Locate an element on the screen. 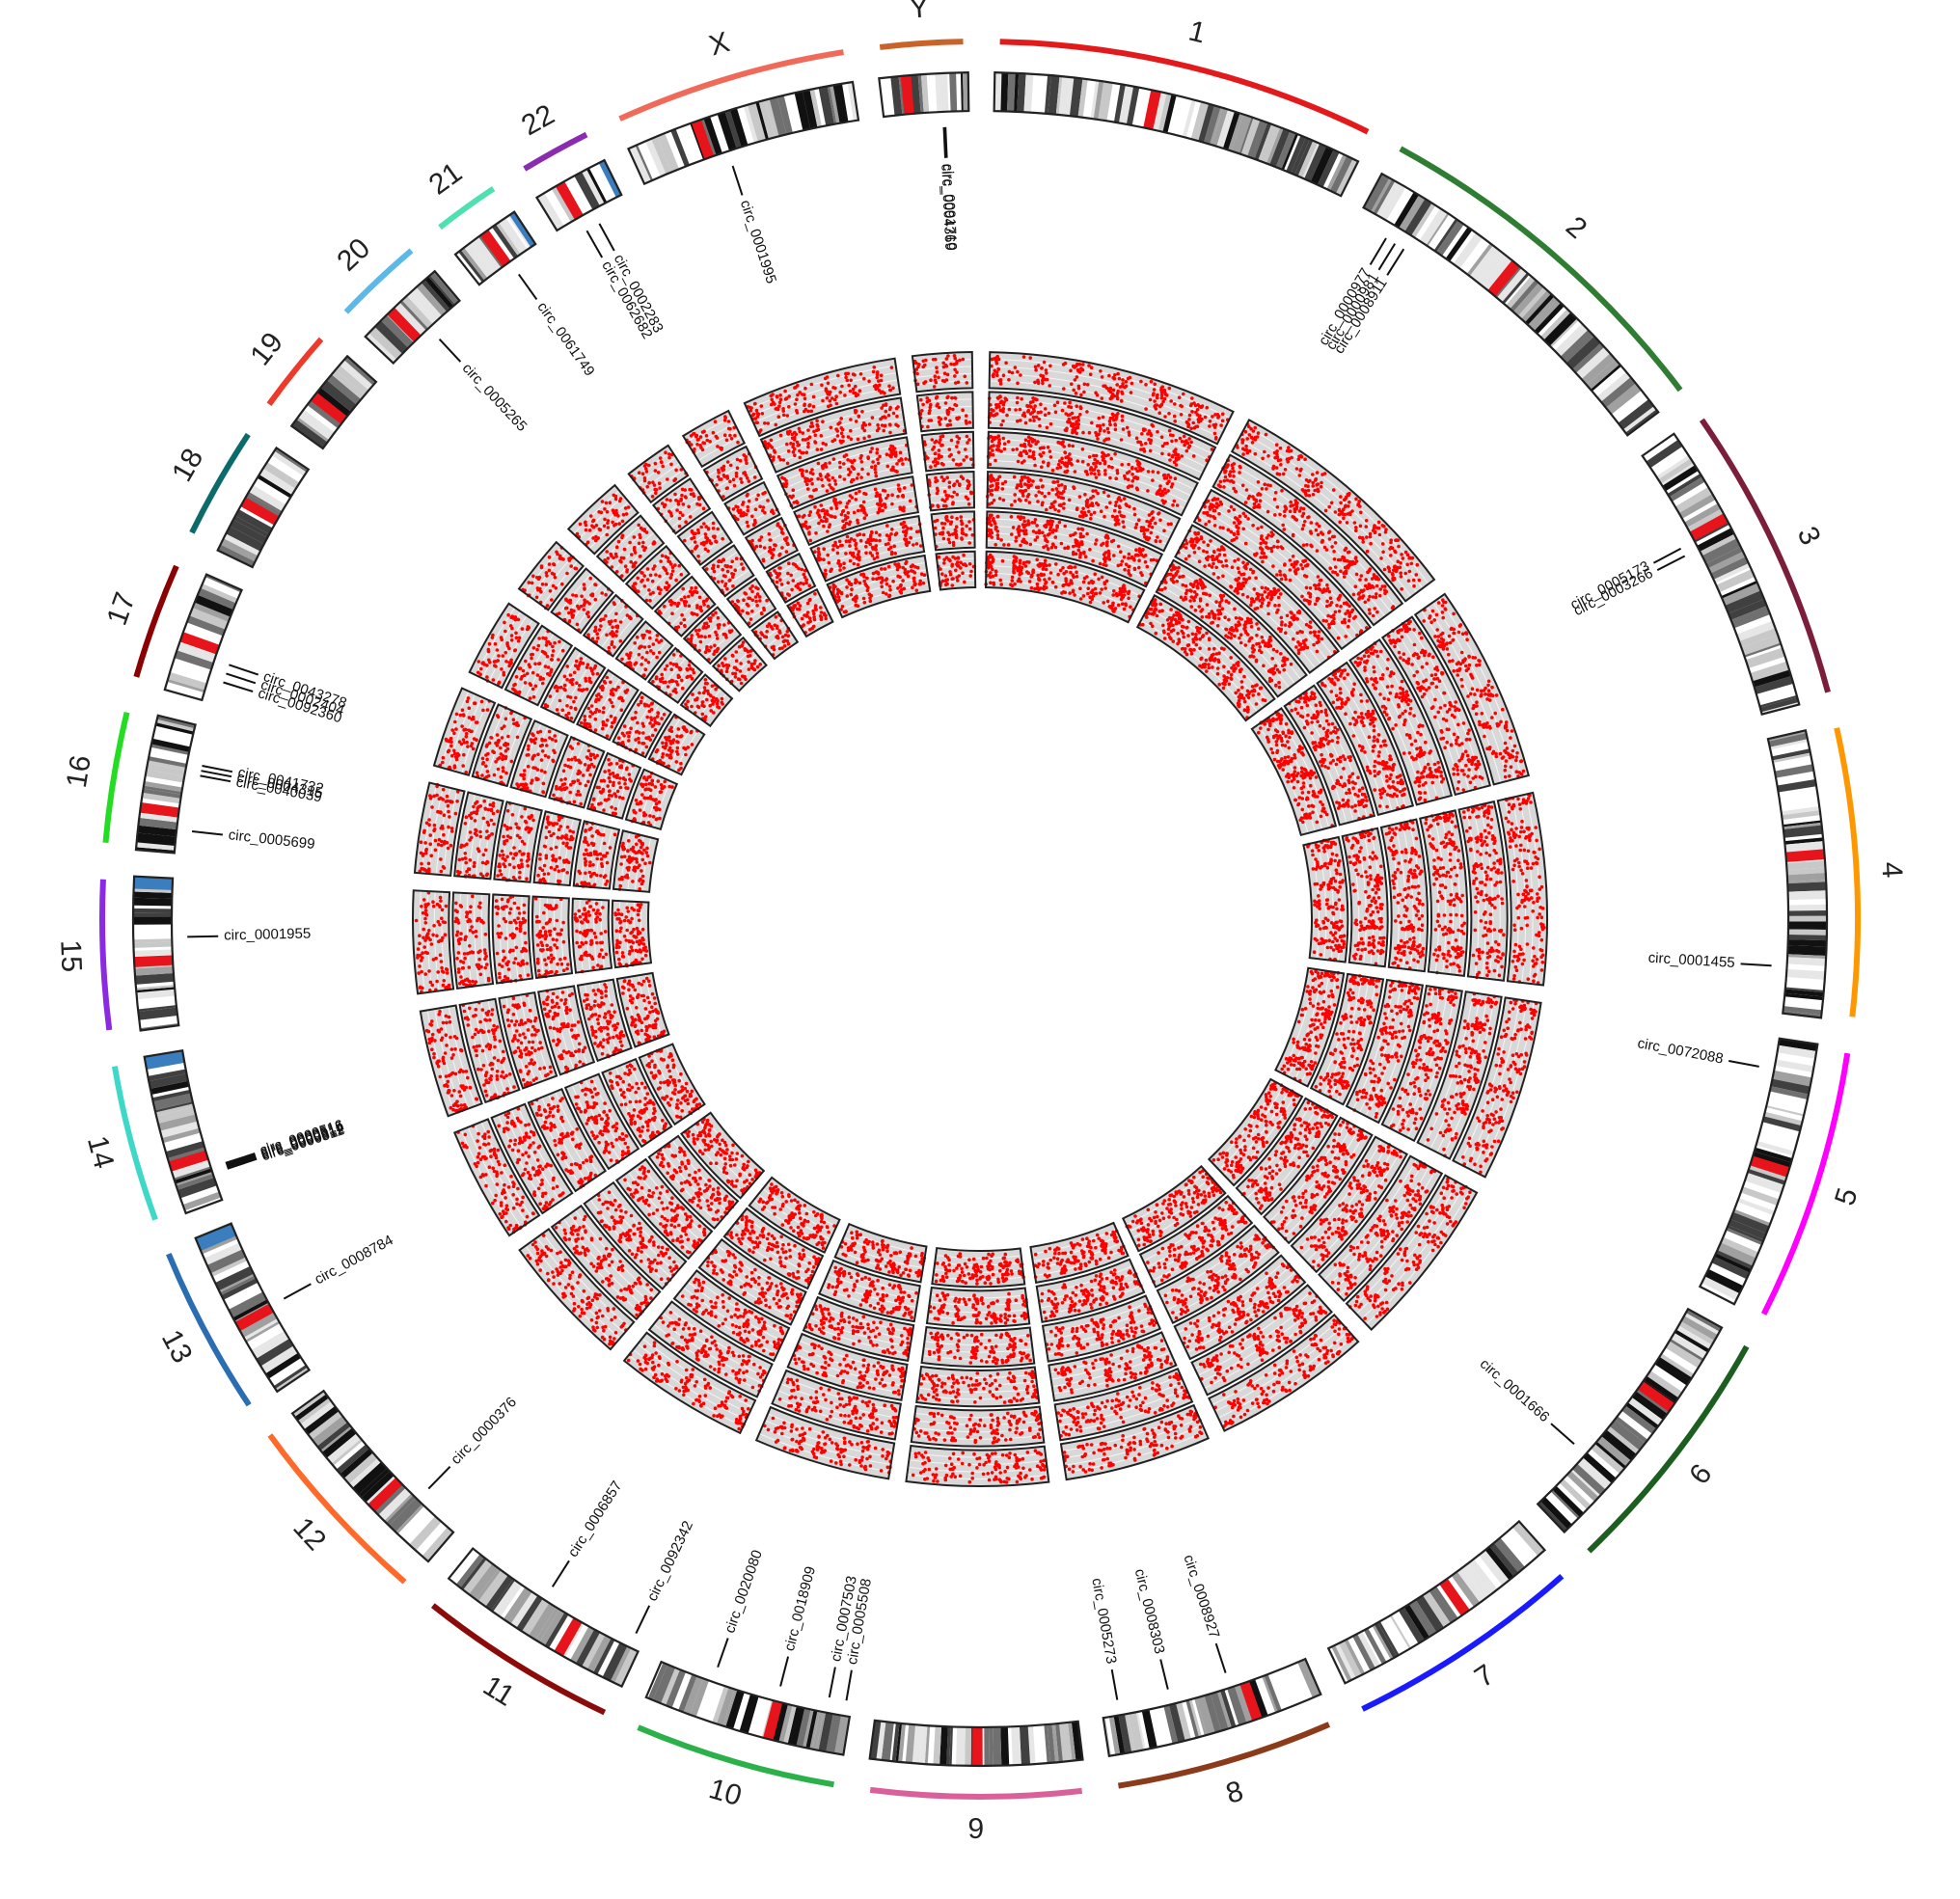  annotation-label: circ_0001995 is located at coordinates (758, 241).